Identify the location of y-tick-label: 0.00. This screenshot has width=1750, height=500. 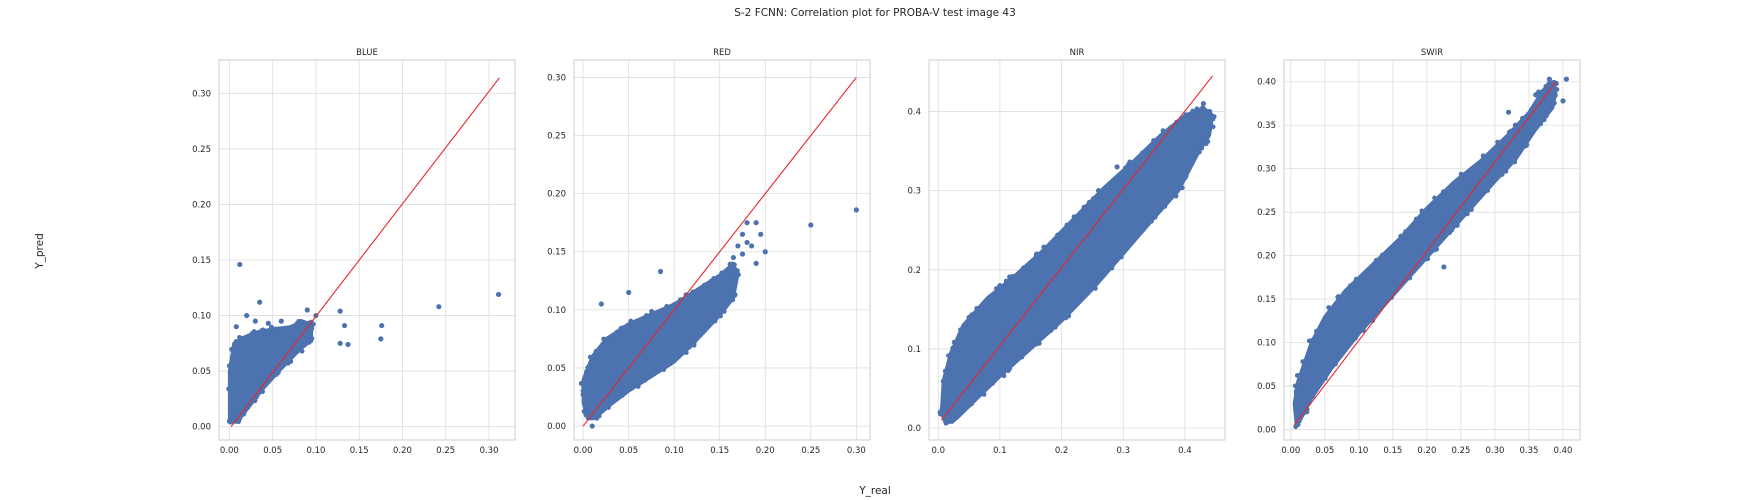
(556, 427).